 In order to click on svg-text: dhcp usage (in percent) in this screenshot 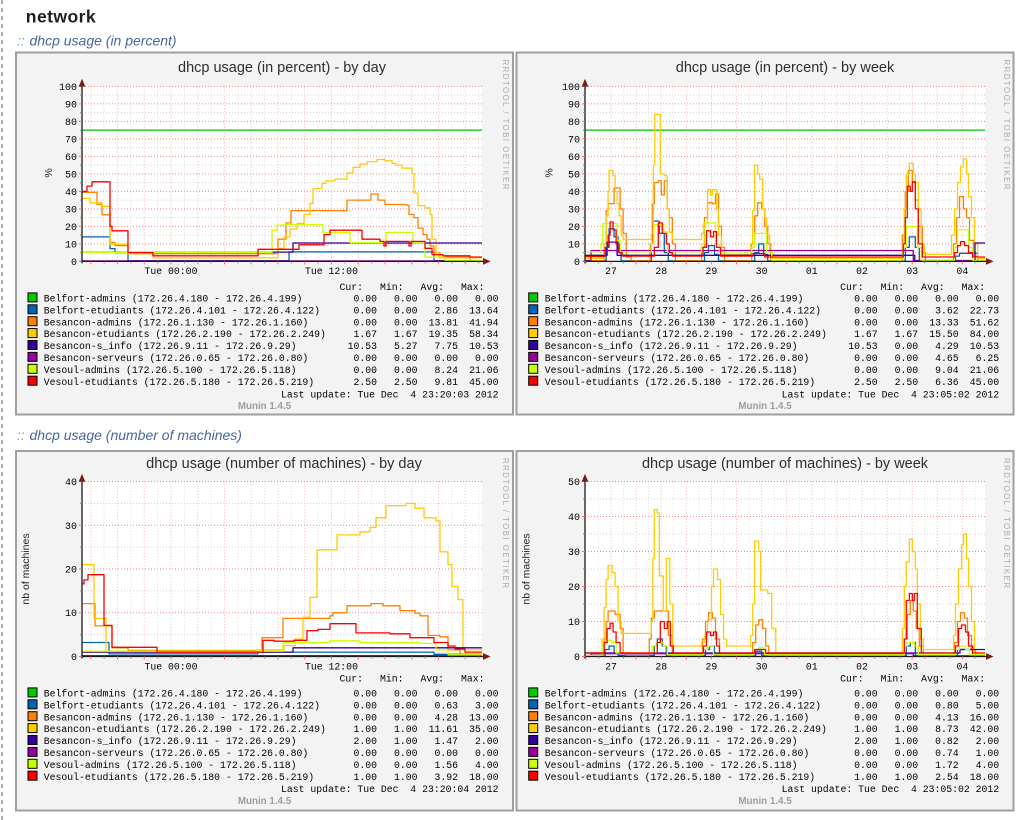, I will do `click(103, 41)`.